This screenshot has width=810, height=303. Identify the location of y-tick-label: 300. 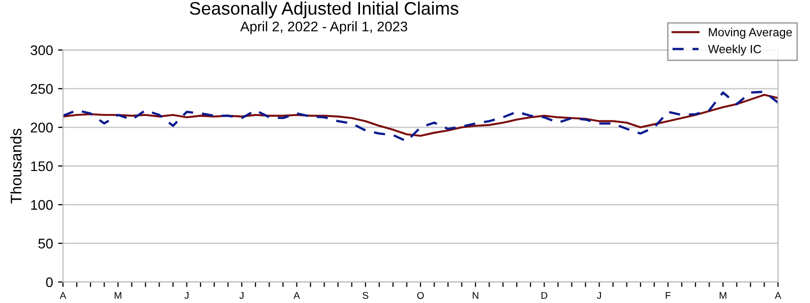
(41, 50).